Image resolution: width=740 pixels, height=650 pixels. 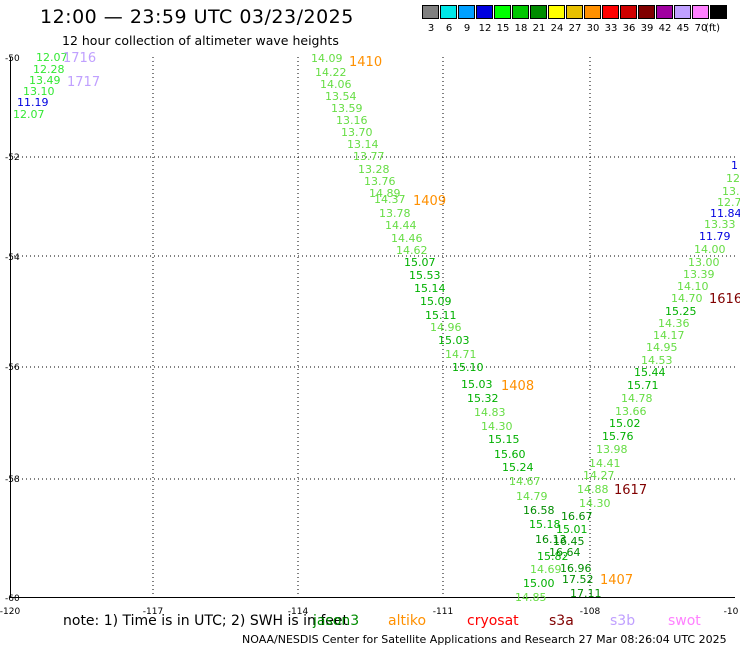 What do you see at coordinates (197, 17) in the screenshot?
I see `page-title: 12:00 — 23:59 UTC 03/23/2025` at bounding box center [197, 17].